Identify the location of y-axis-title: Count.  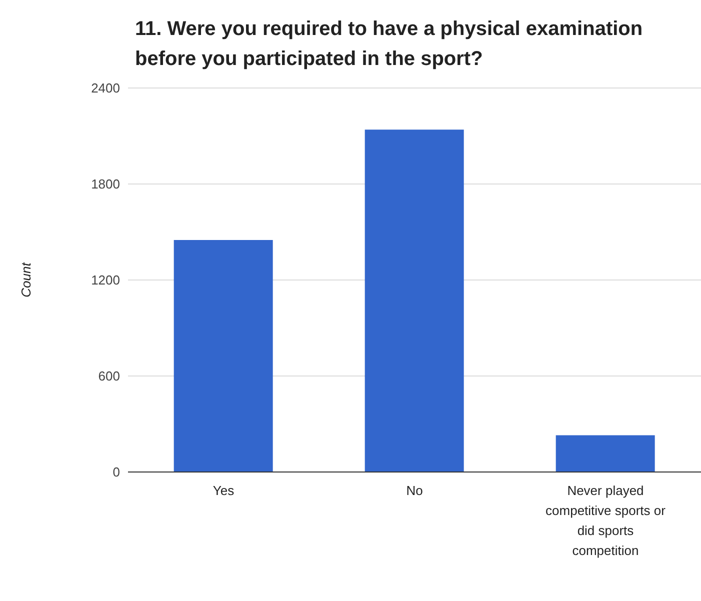
(26, 279).